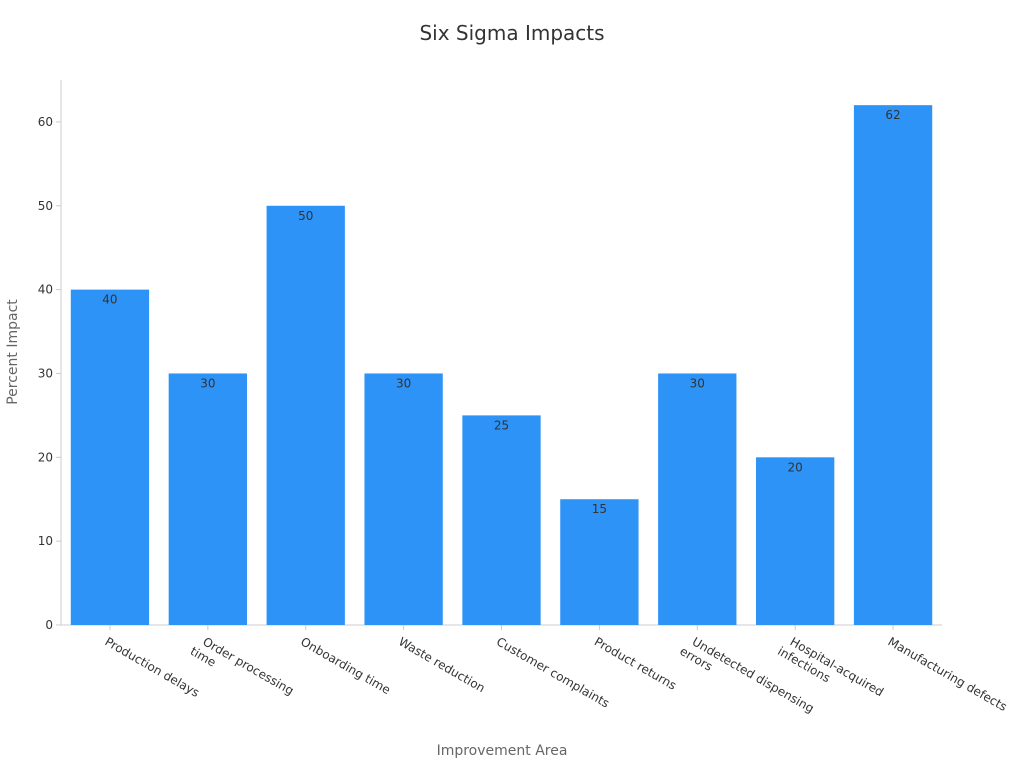 This screenshot has height=772, width=1024. What do you see at coordinates (635, 663) in the screenshot?
I see `x-tick-label: Product returns` at bounding box center [635, 663].